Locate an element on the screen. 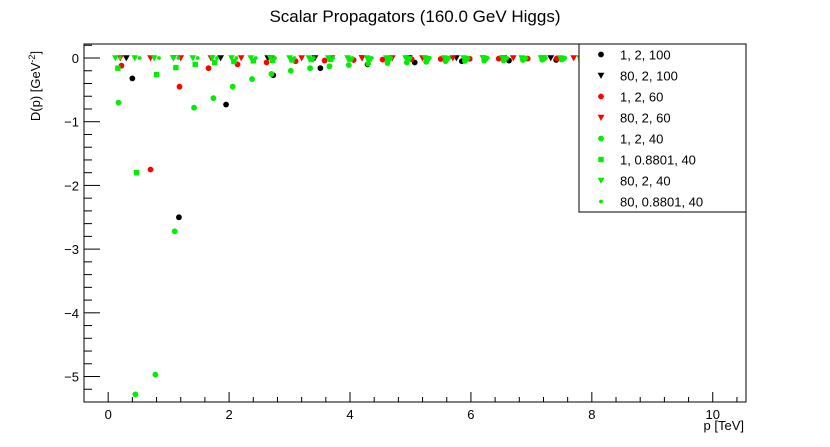 This screenshot has width=830, height=447. y-tick-label: 0 is located at coordinates (75, 58).